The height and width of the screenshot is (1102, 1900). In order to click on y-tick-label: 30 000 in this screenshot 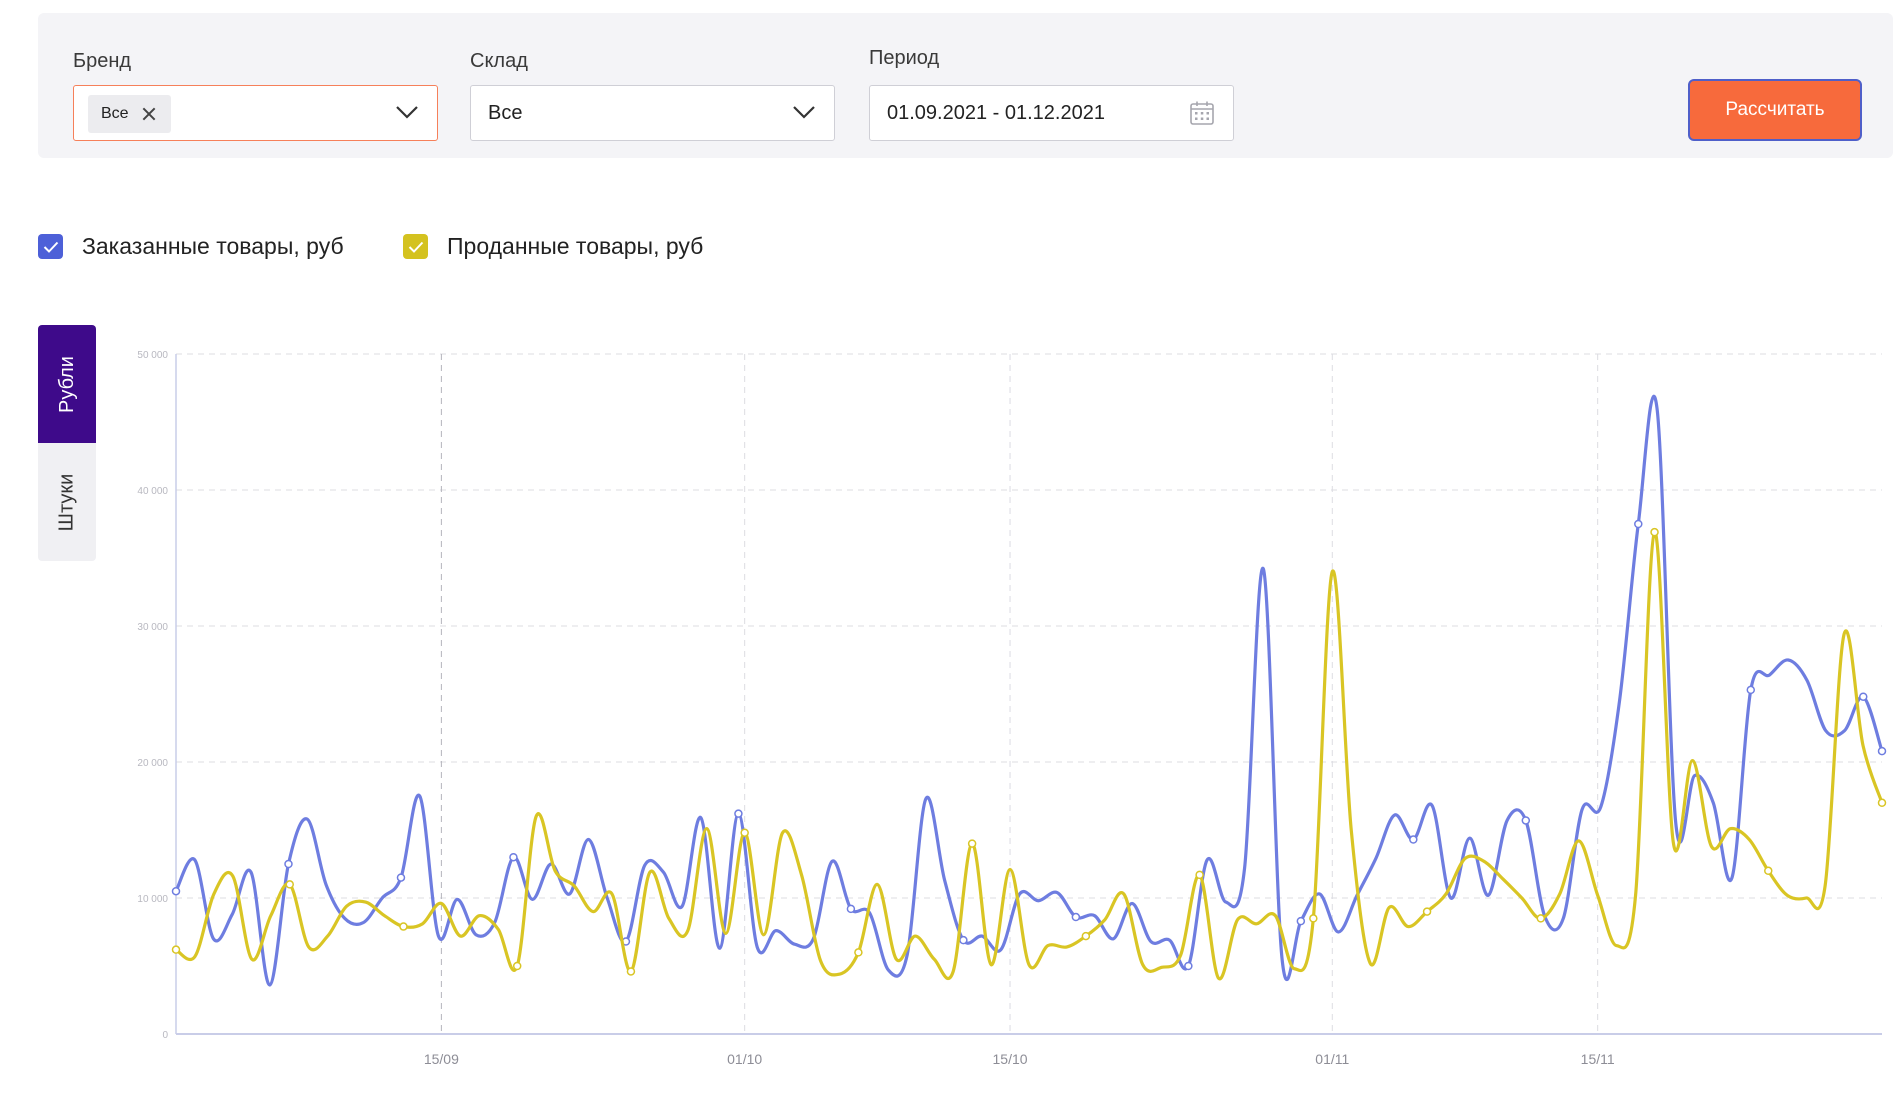, I will do `click(152, 627)`.